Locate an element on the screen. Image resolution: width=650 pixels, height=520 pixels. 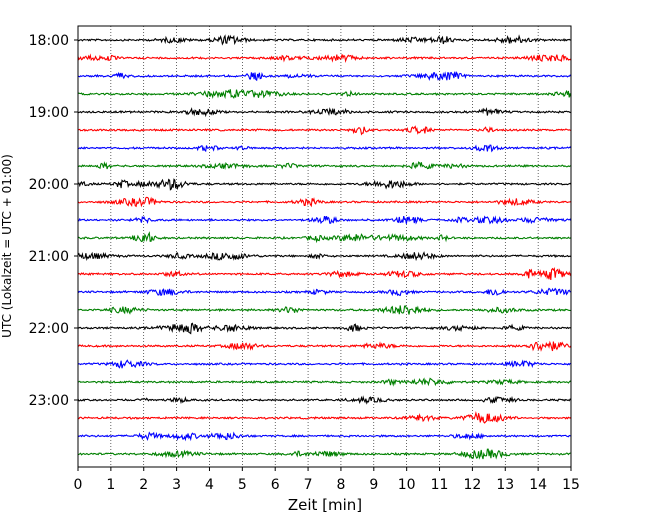
x-tick-label: 6 is located at coordinates (275, 485).